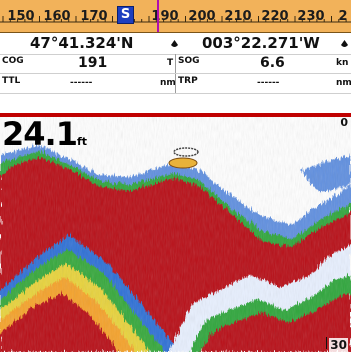  What do you see at coordinates (165, 16) in the screenshot?
I see `compass-tick: 190` at bounding box center [165, 16].